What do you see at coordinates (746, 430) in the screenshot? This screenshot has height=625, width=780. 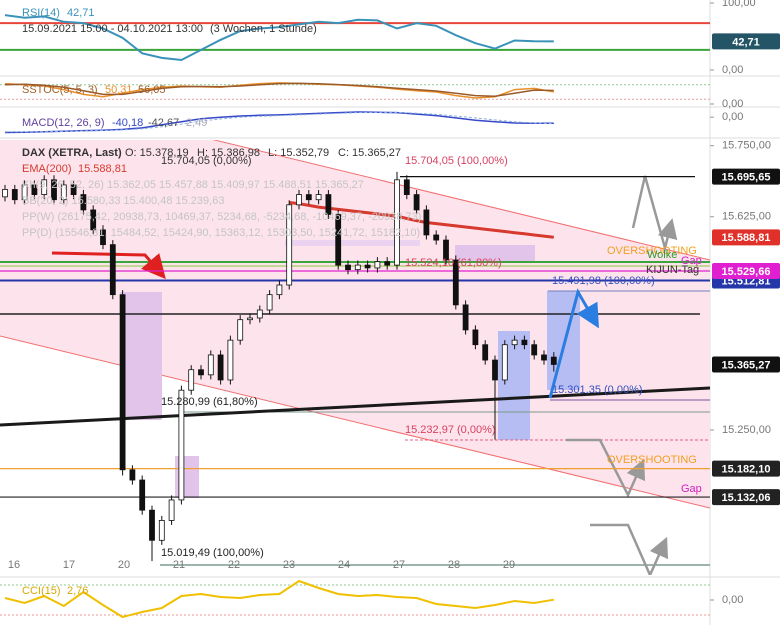 I see `y-tick-label: 15.250,00` at bounding box center [746, 430].